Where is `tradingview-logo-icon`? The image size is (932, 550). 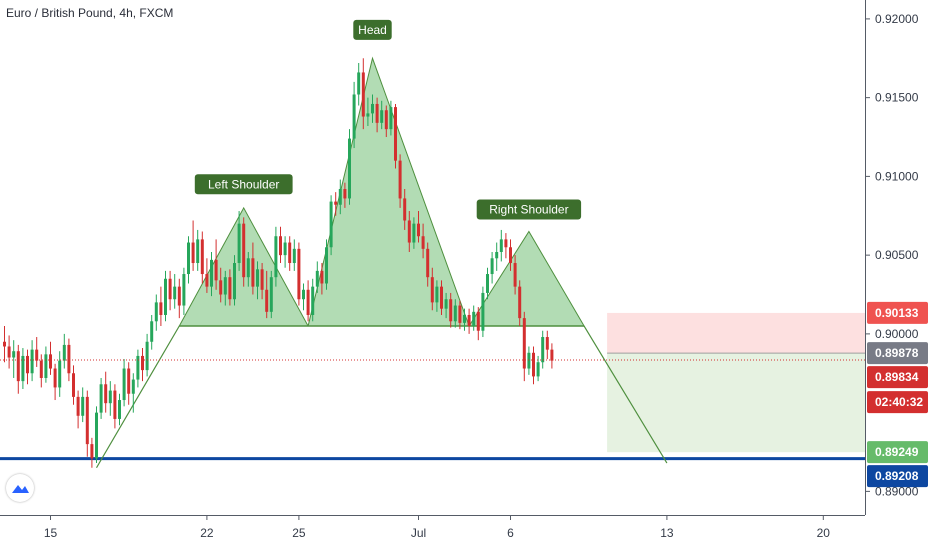 tradingview-logo-icon is located at coordinates (20, 488).